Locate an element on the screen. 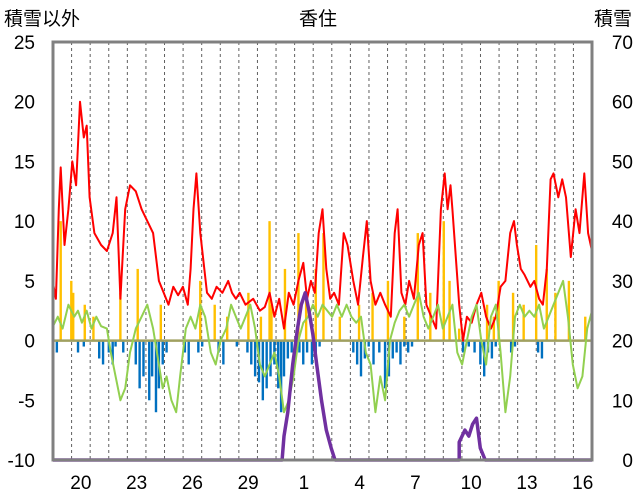  x-tick-label: 23 is located at coordinates (136, 483).